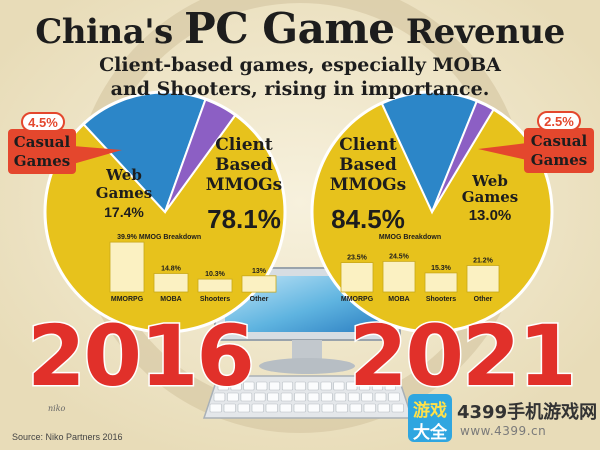 This screenshot has height=450, width=600. Describe the element at coordinates (490, 215) in the screenshot. I see `web-percent-label: 13.0%` at that location.